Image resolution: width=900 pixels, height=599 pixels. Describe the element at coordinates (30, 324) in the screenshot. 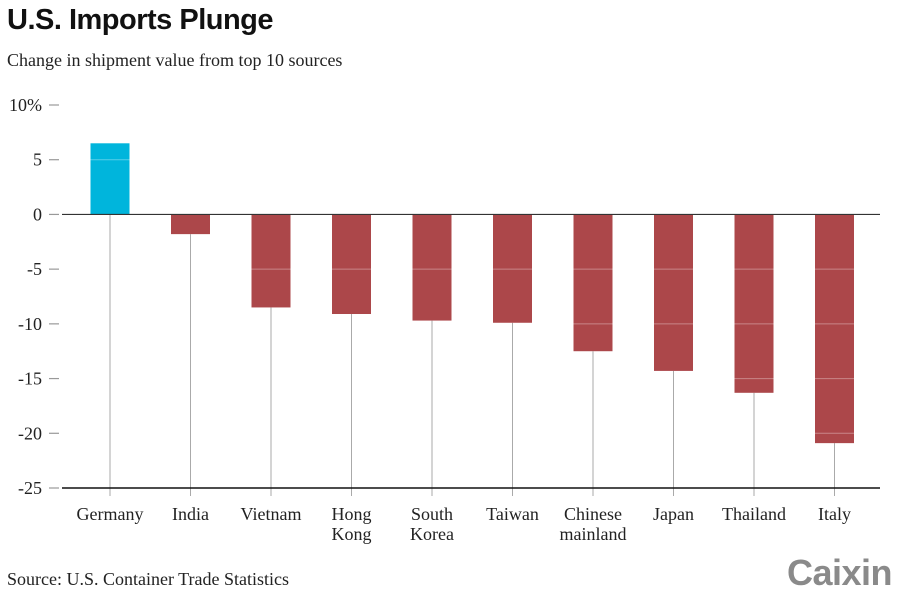

I see `y-tick-label: -10` at that location.